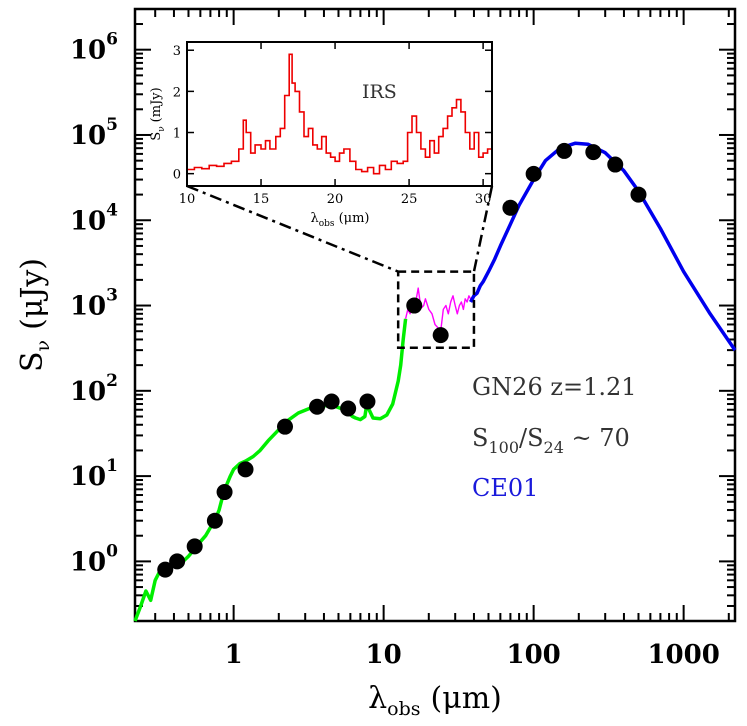  What do you see at coordinates (505, 488) in the screenshot?
I see `model-label: CE01` at bounding box center [505, 488].